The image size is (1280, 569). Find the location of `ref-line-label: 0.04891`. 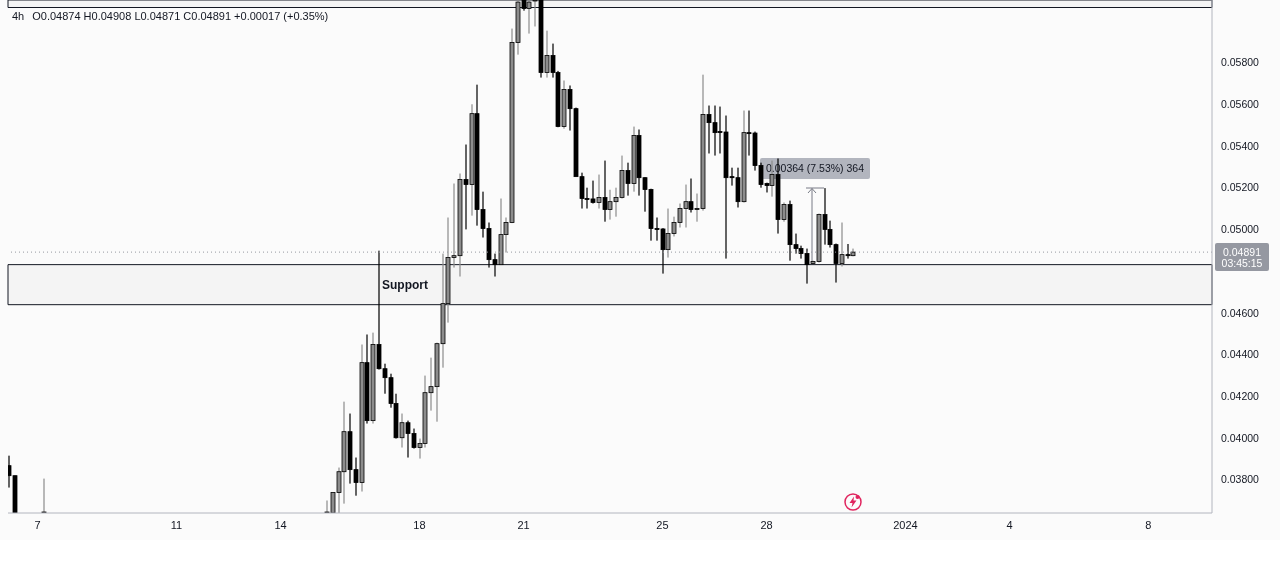

ref-line-label: 0.04891 is located at coordinates (1242, 252).